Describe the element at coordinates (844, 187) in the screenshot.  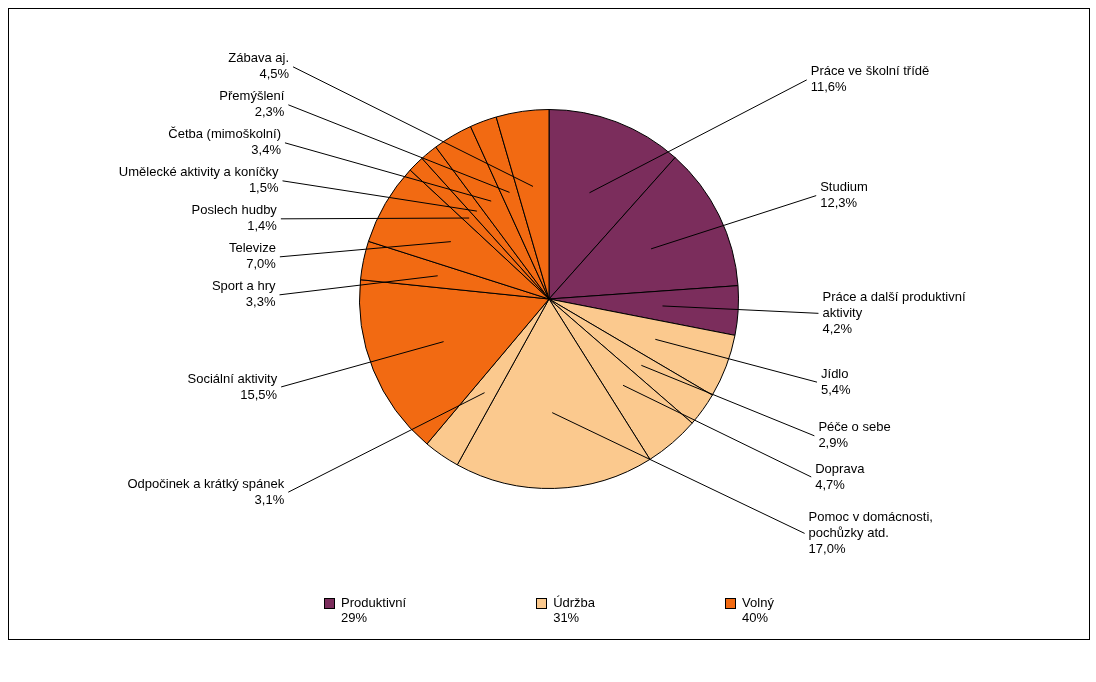
I see `slice-label: Studium` at that location.